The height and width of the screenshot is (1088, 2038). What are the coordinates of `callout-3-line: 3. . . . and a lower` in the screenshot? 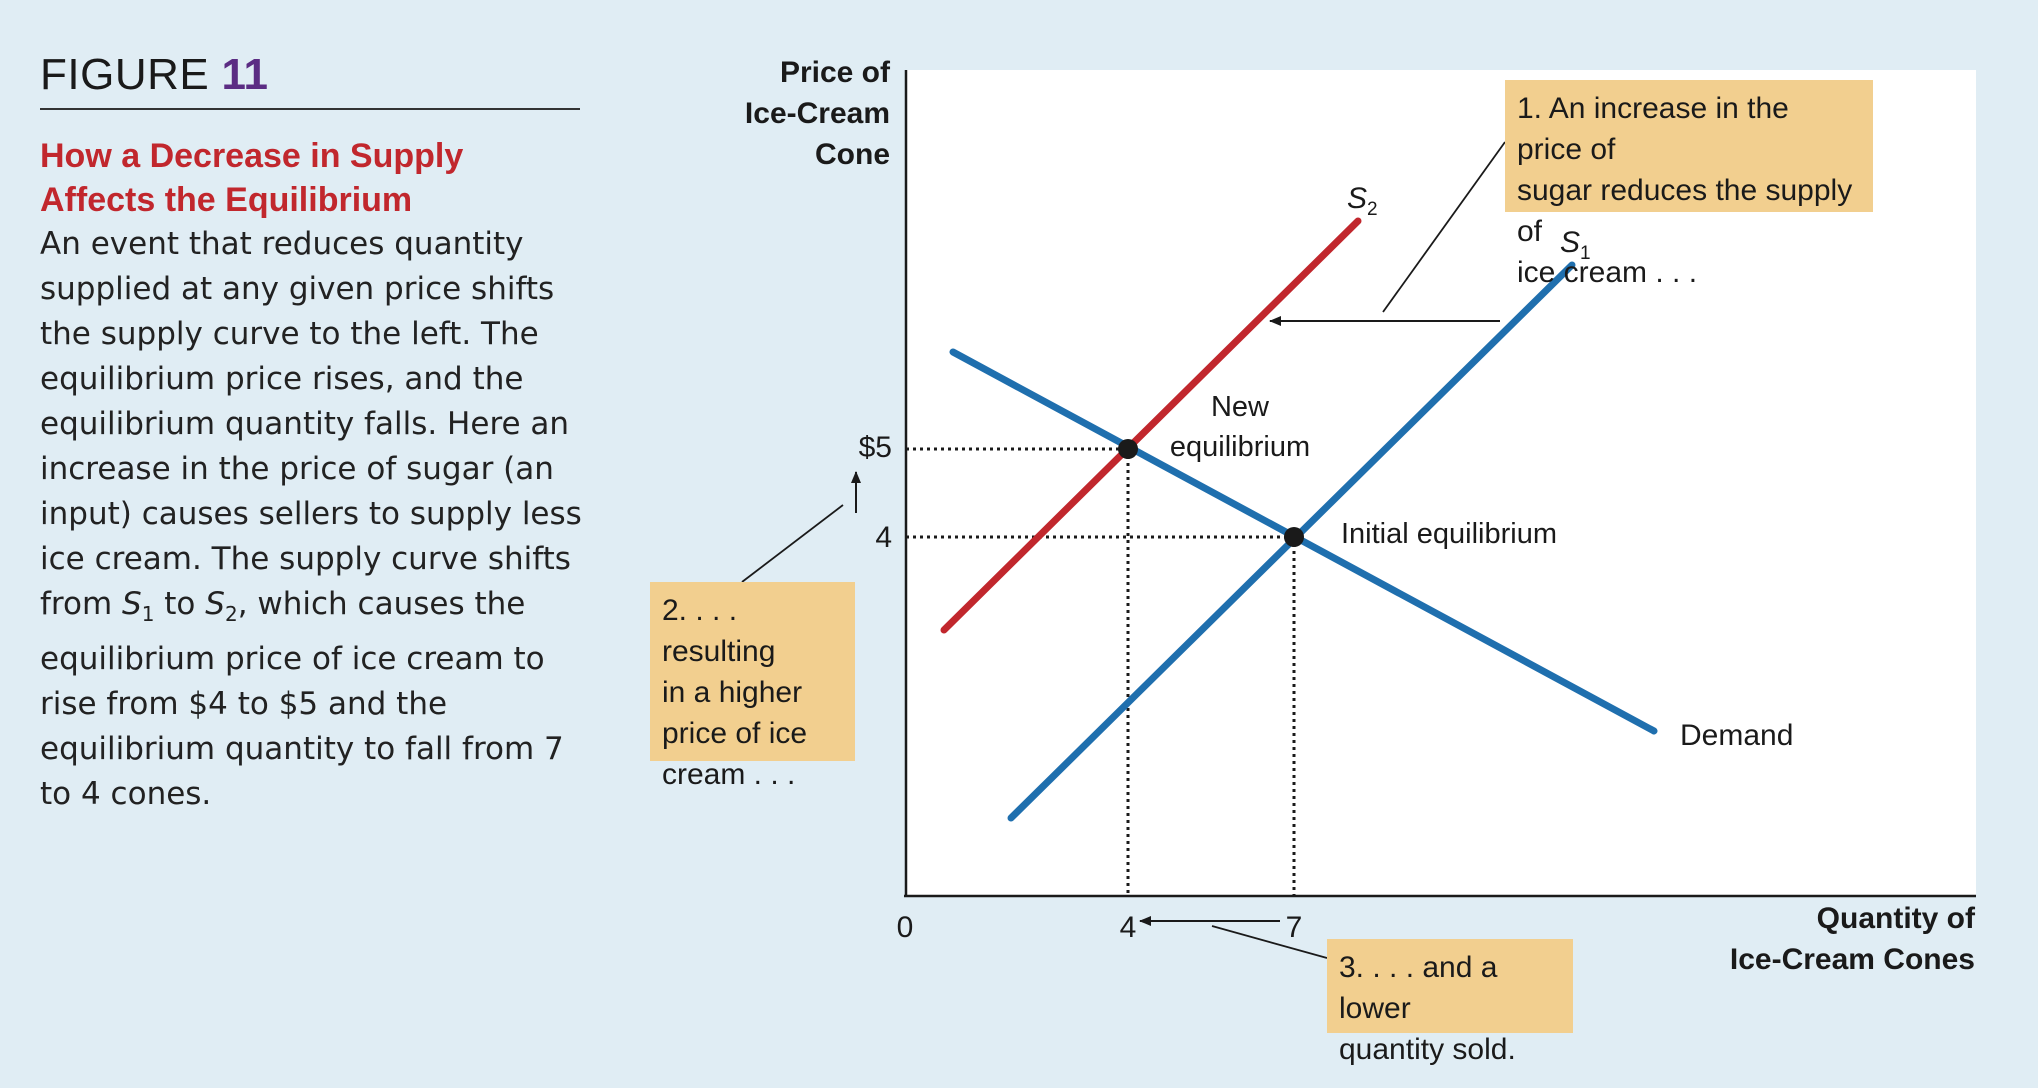 It's located at (1418, 988).